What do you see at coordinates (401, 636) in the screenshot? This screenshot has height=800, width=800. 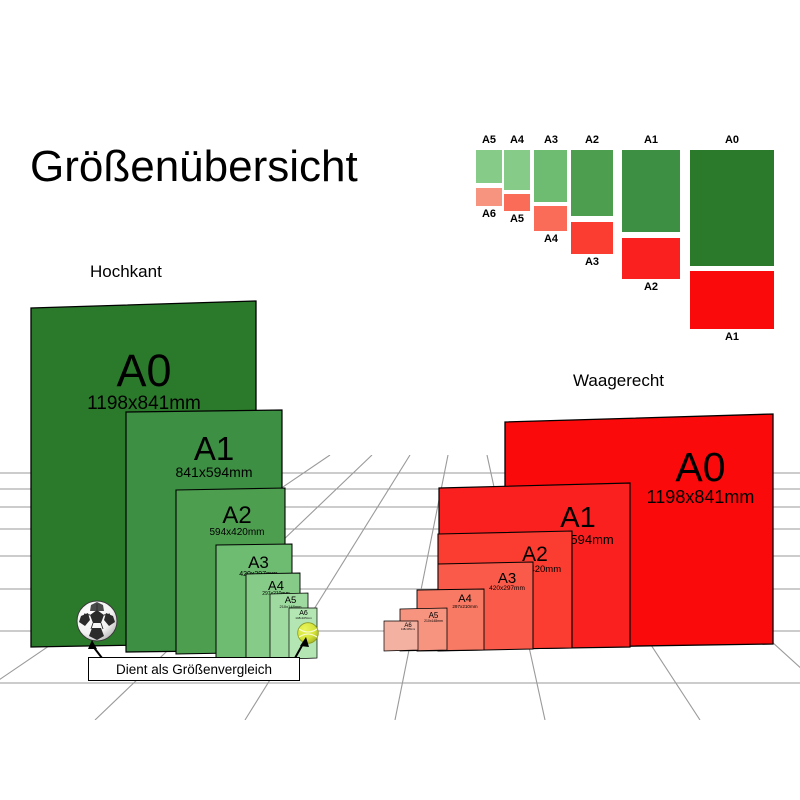 I see `landscape-sheet-a6: A6 148x105mm` at bounding box center [401, 636].